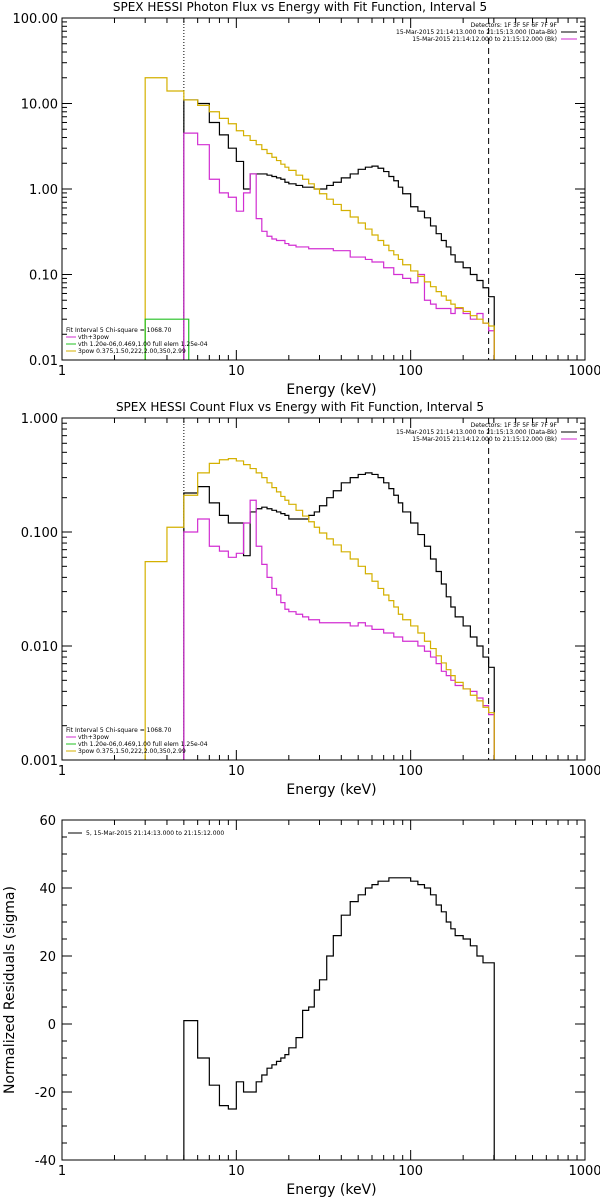 The width and height of the screenshot is (600, 1200). What do you see at coordinates (36, 19) in the screenshot?
I see `y-tick-label: 100.00` at bounding box center [36, 19].